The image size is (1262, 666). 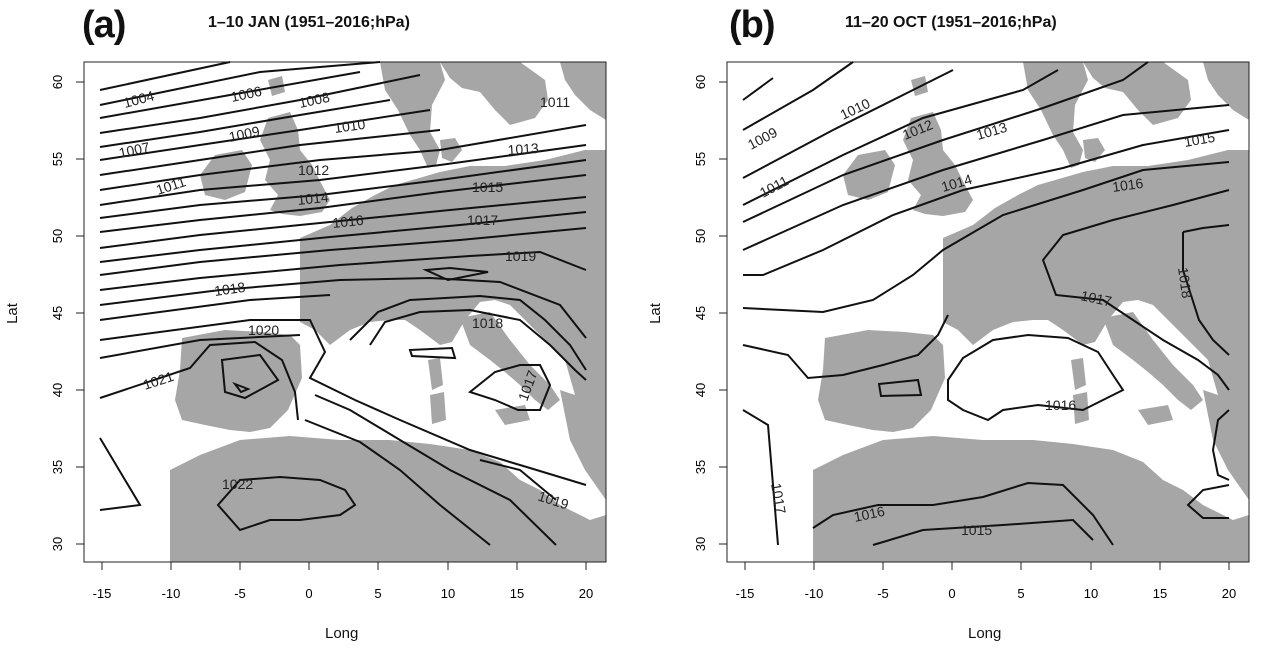 I want to click on y-axis-b: 30 35 40 45 50 55 60, so click(x=710, y=313).